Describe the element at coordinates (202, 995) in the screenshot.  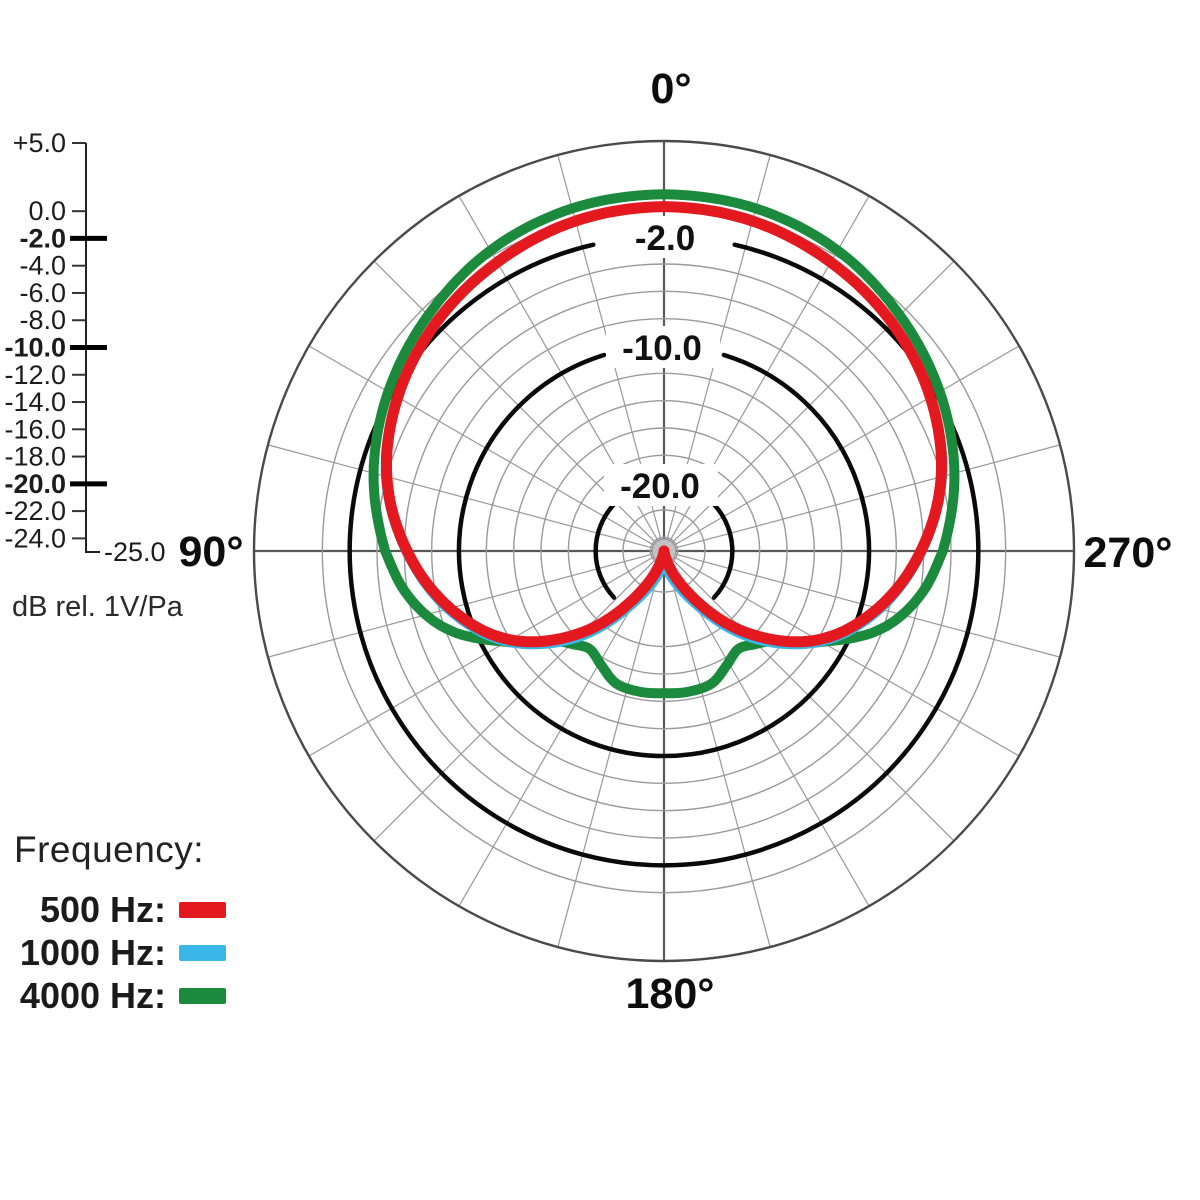
I see `legend-swatch-4000hz` at that location.